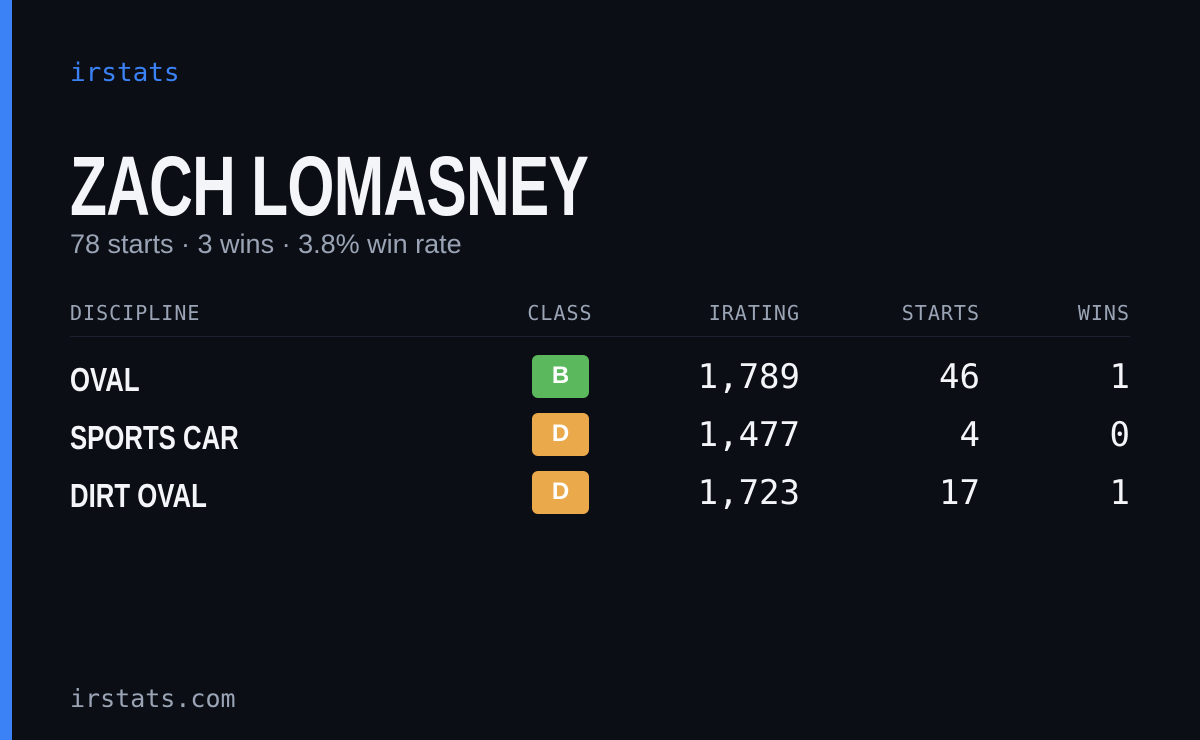 The image size is (1200, 740). Describe the element at coordinates (138, 495) in the screenshot. I see `discipline: DIRT OVAL` at that location.